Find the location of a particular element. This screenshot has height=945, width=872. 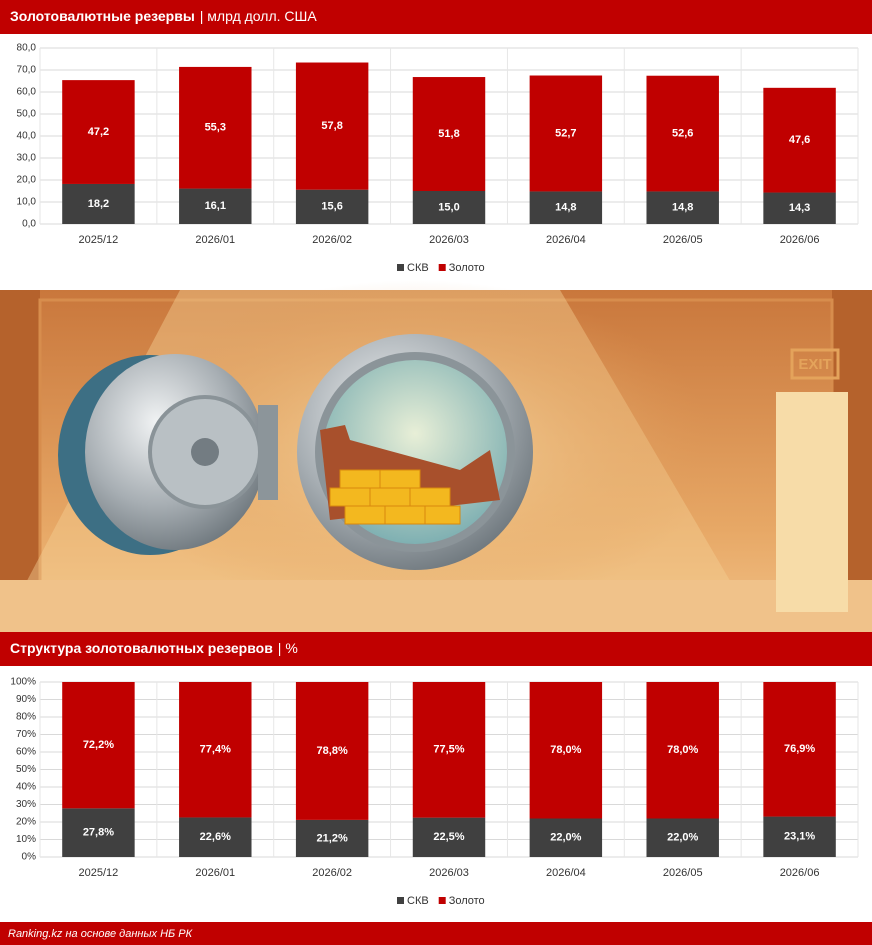

y-tick-label: 20,0 is located at coordinates (27, 180).